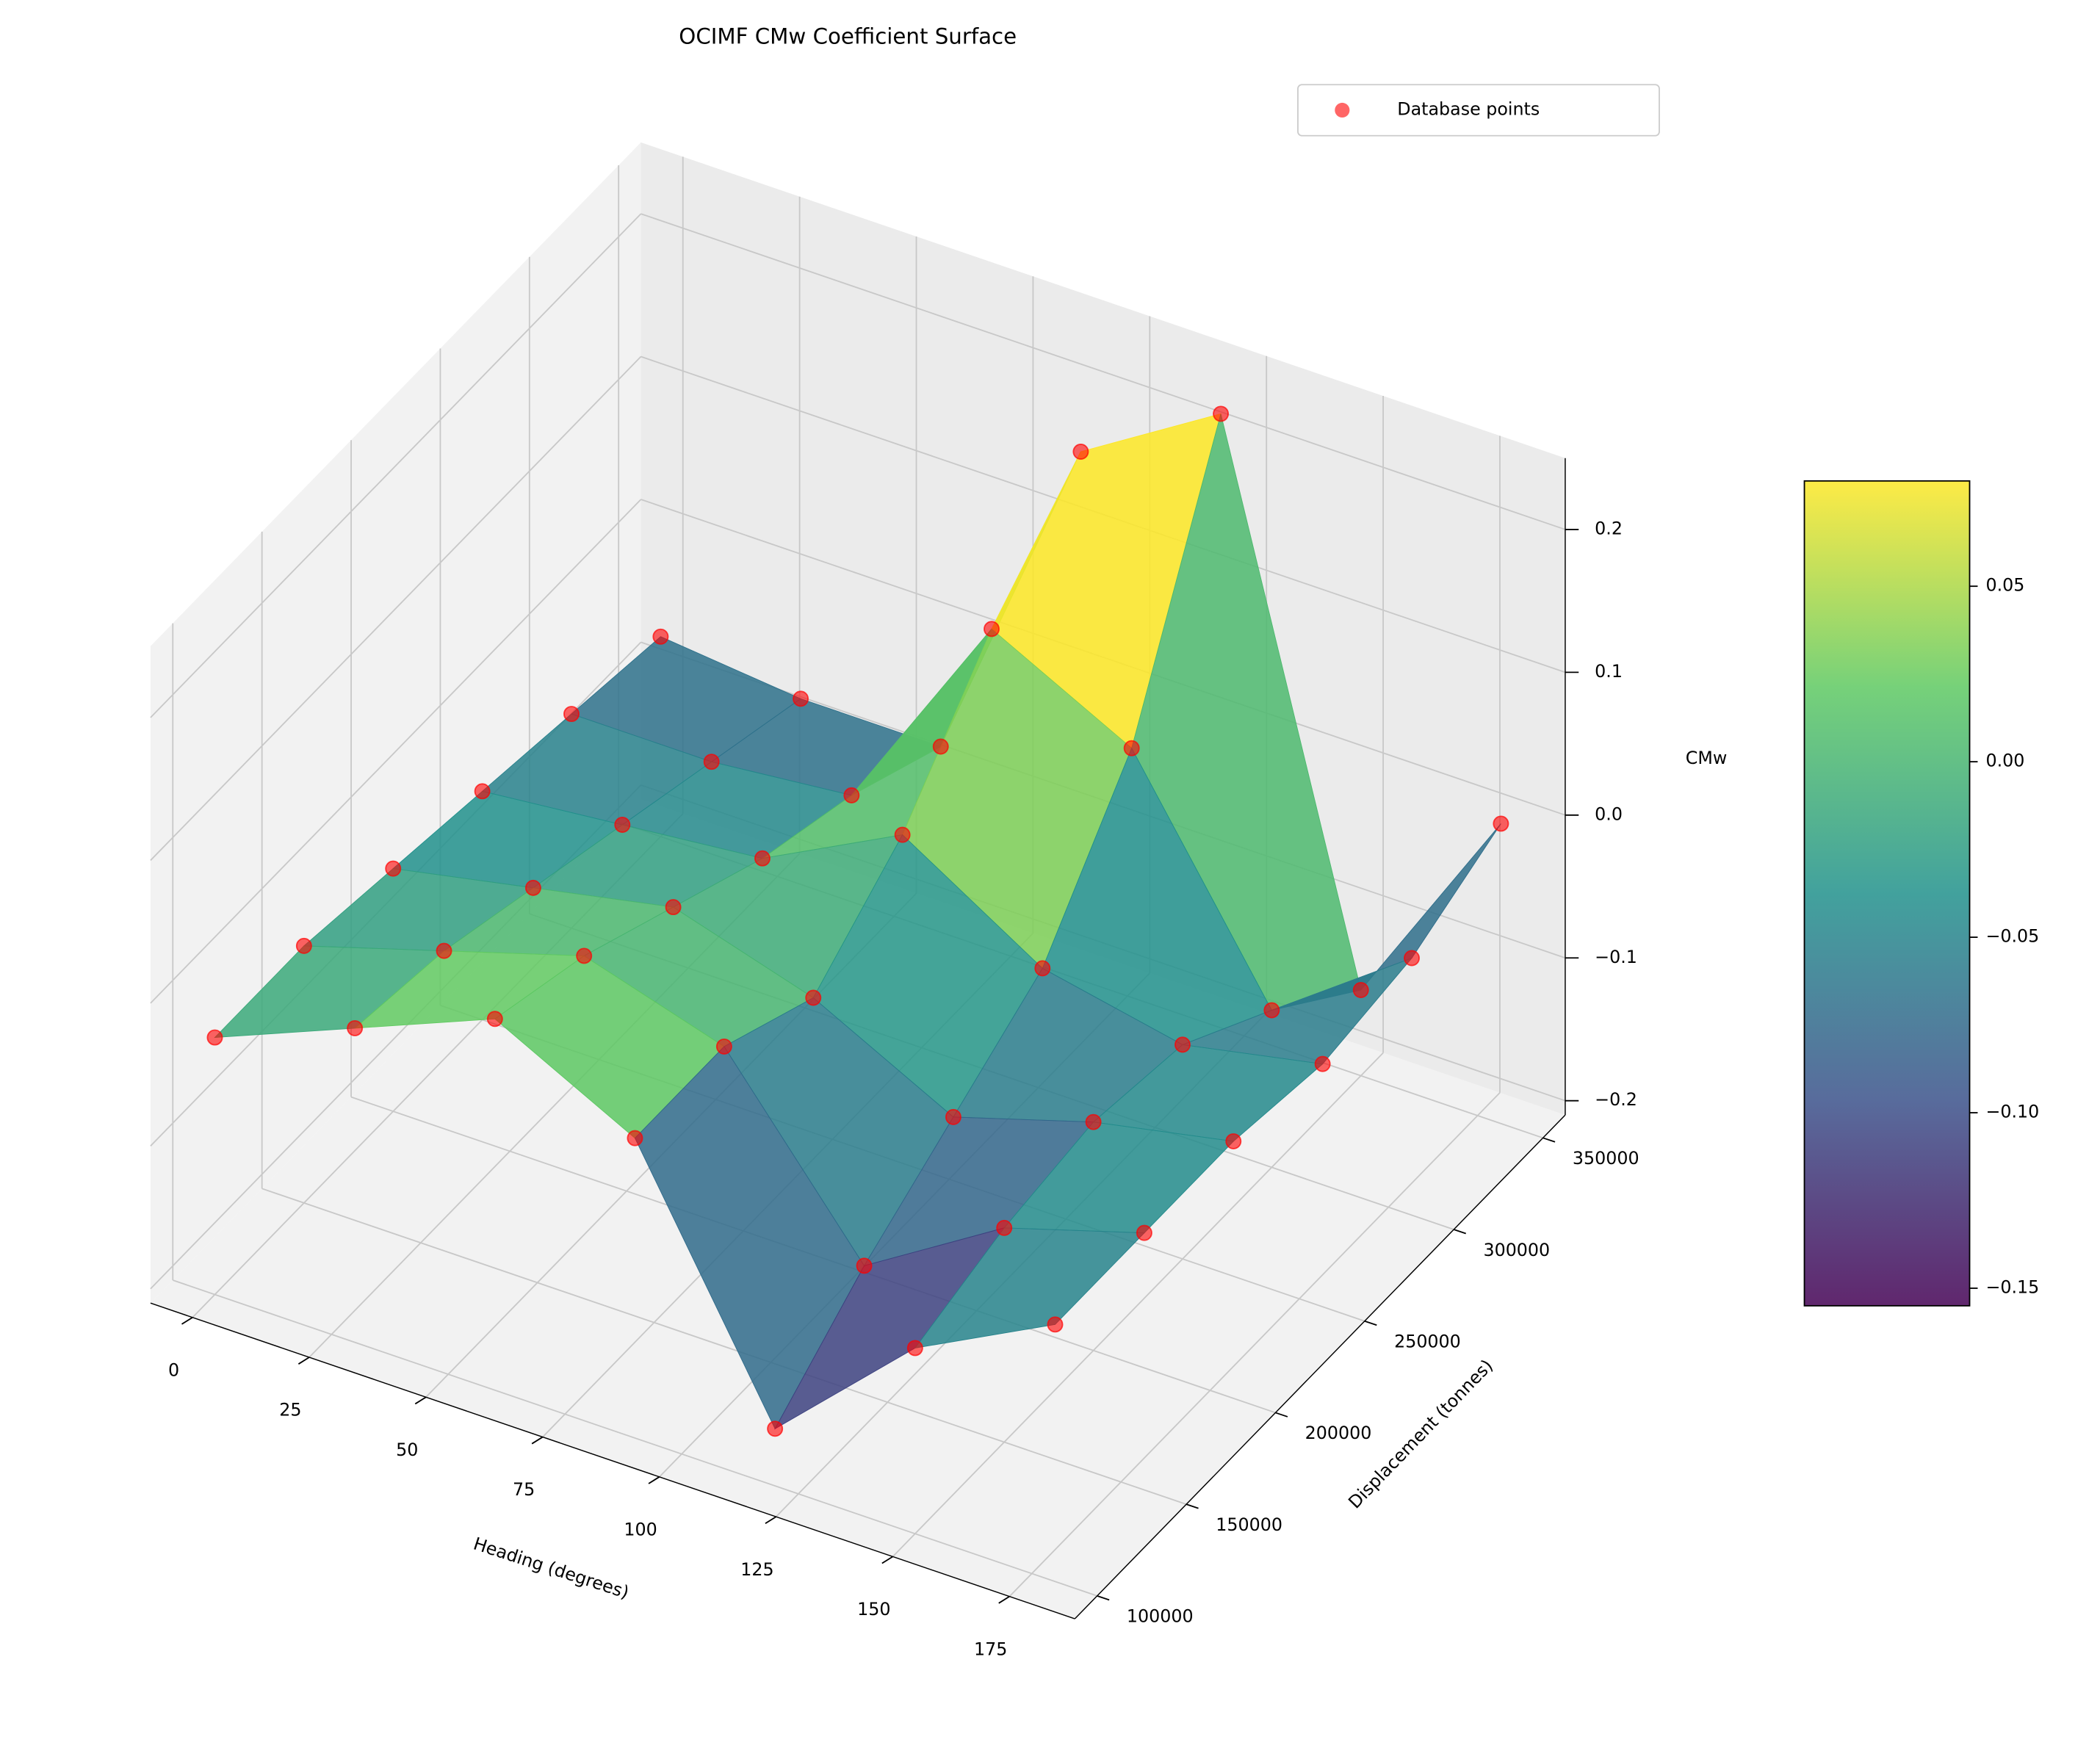 The image size is (2100, 1737). I want to click on x-tick-label: 100, so click(640, 1529).